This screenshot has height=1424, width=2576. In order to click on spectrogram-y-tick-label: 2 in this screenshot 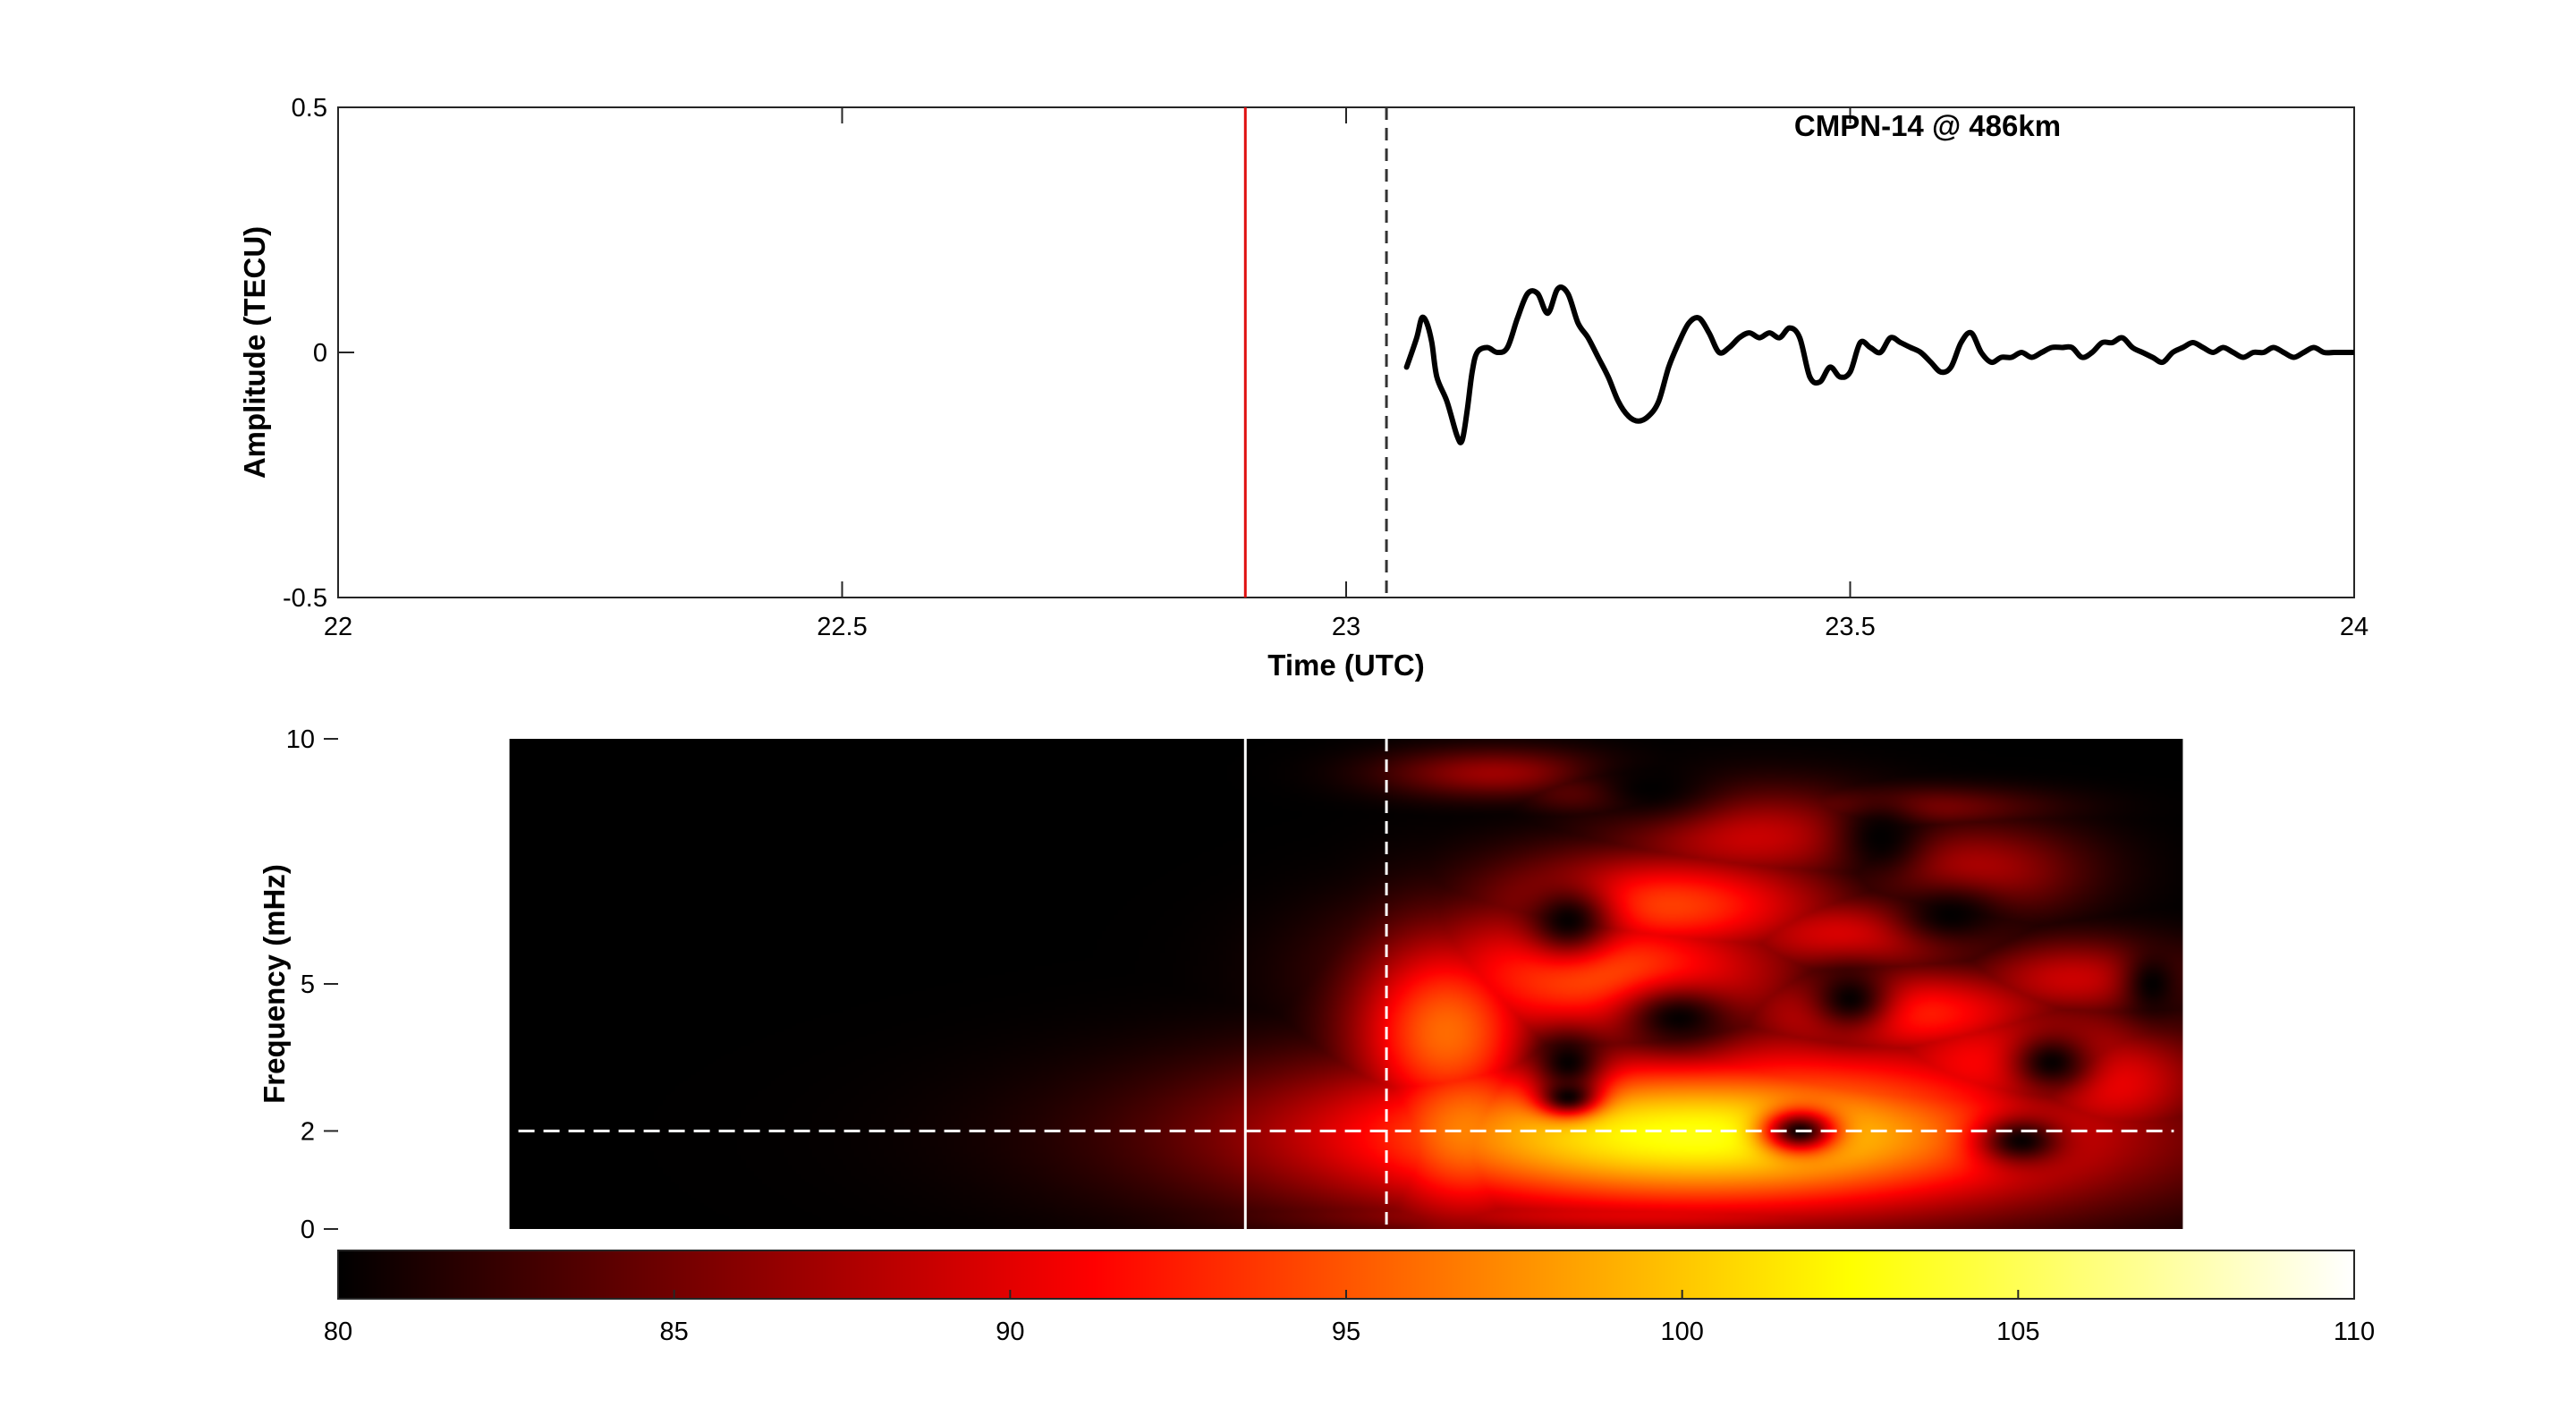, I will do `click(308, 1131)`.